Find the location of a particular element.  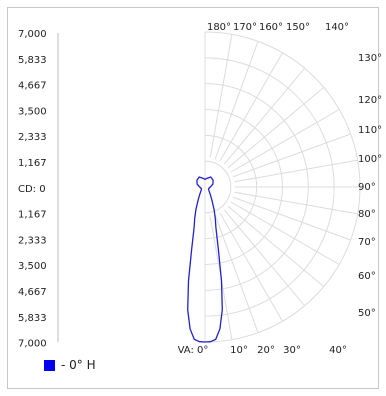

top-angle-label: 170° is located at coordinates (245, 27).